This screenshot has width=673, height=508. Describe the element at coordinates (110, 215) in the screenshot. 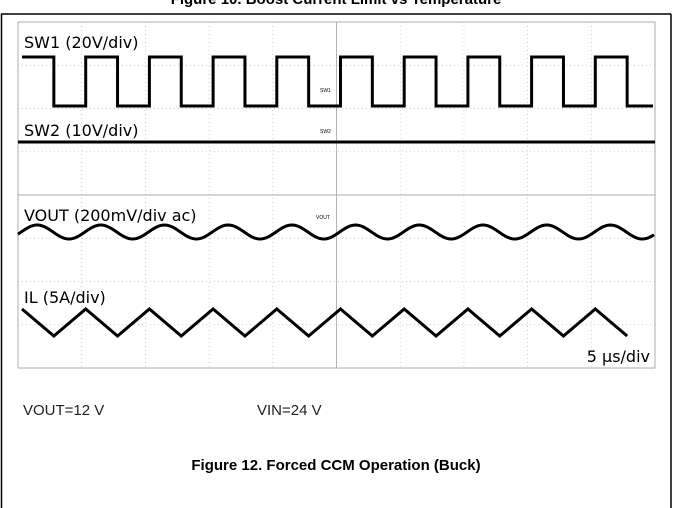

I see `channel-label: VOUT (200mV/div ac)` at that location.